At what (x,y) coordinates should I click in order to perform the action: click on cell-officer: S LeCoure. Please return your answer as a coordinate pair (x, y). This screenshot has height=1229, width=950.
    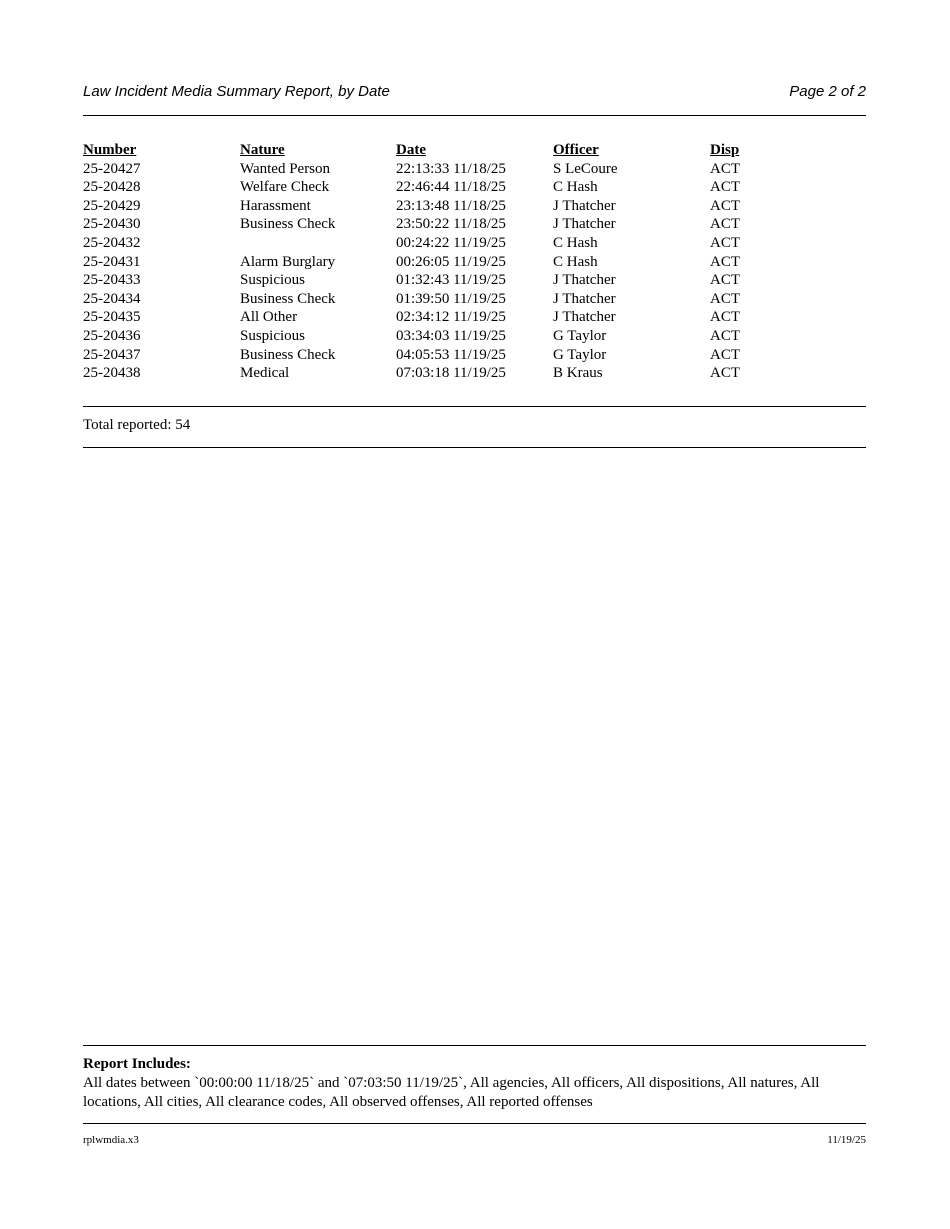
    Looking at the image, I should click on (585, 168).